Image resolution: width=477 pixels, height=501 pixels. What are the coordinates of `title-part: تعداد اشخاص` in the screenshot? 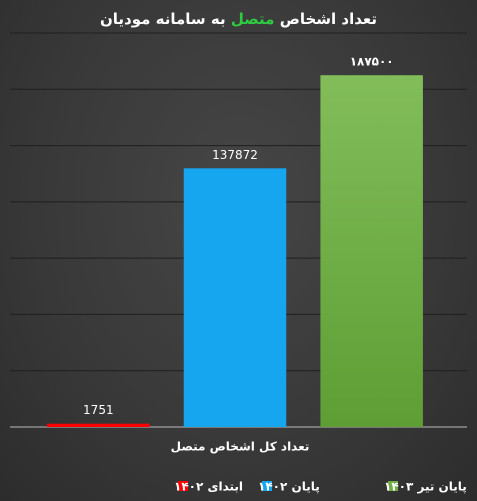 It's located at (328, 19).